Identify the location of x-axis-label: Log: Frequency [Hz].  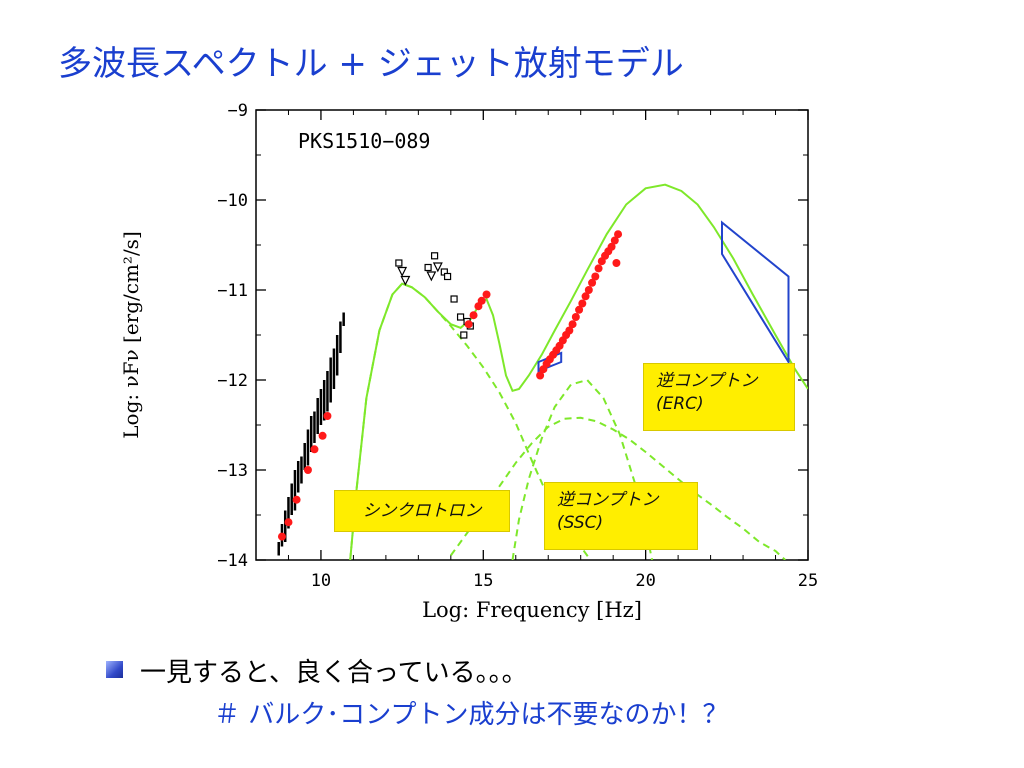
(532, 610).